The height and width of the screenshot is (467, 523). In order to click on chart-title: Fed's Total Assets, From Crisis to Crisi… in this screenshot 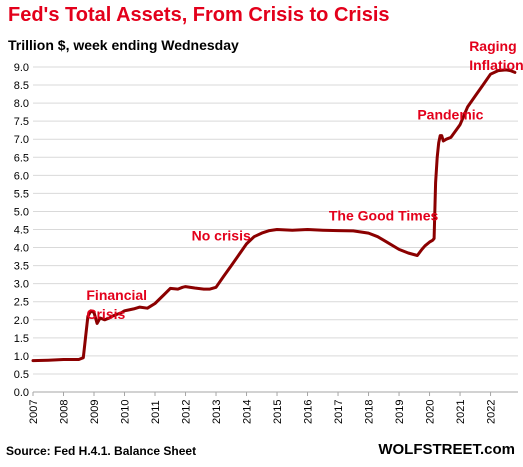, I will do `click(199, 15)`.